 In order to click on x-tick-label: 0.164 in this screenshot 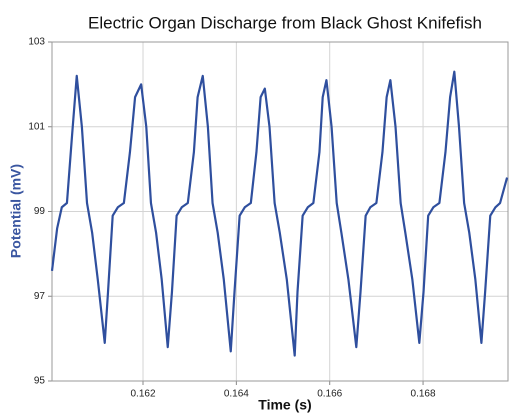, I will do `click(236, 394)`.